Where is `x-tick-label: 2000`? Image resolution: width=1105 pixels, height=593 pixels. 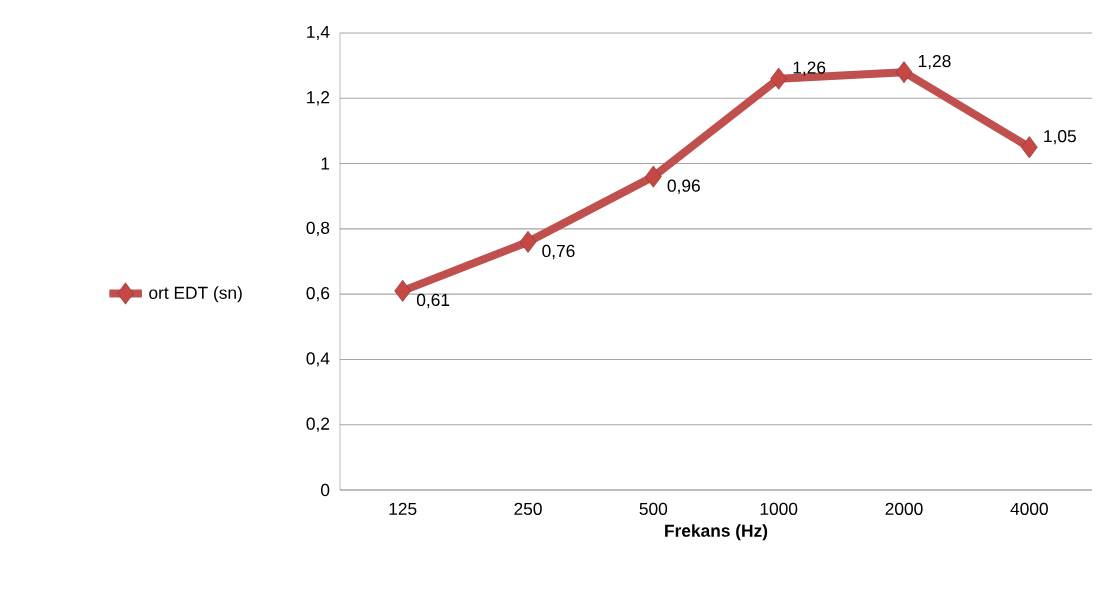 x-tick-label: 2000 is located at coordinates (904, 508).